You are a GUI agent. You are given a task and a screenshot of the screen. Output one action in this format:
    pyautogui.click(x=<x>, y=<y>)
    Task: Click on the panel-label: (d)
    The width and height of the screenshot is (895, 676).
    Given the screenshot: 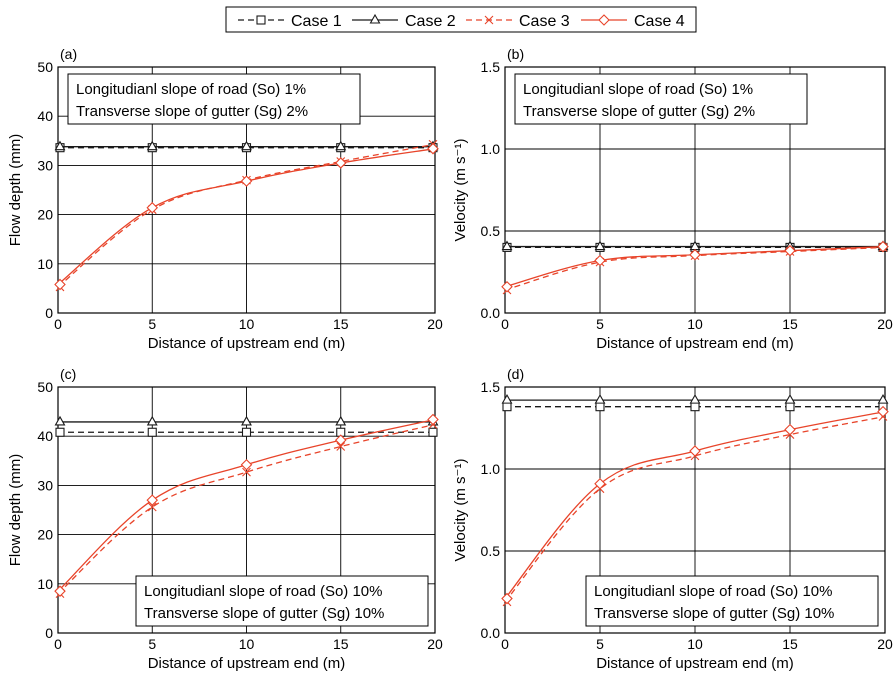 What is the action you would take?
    pyautogui.click(x=515, y=374)
    